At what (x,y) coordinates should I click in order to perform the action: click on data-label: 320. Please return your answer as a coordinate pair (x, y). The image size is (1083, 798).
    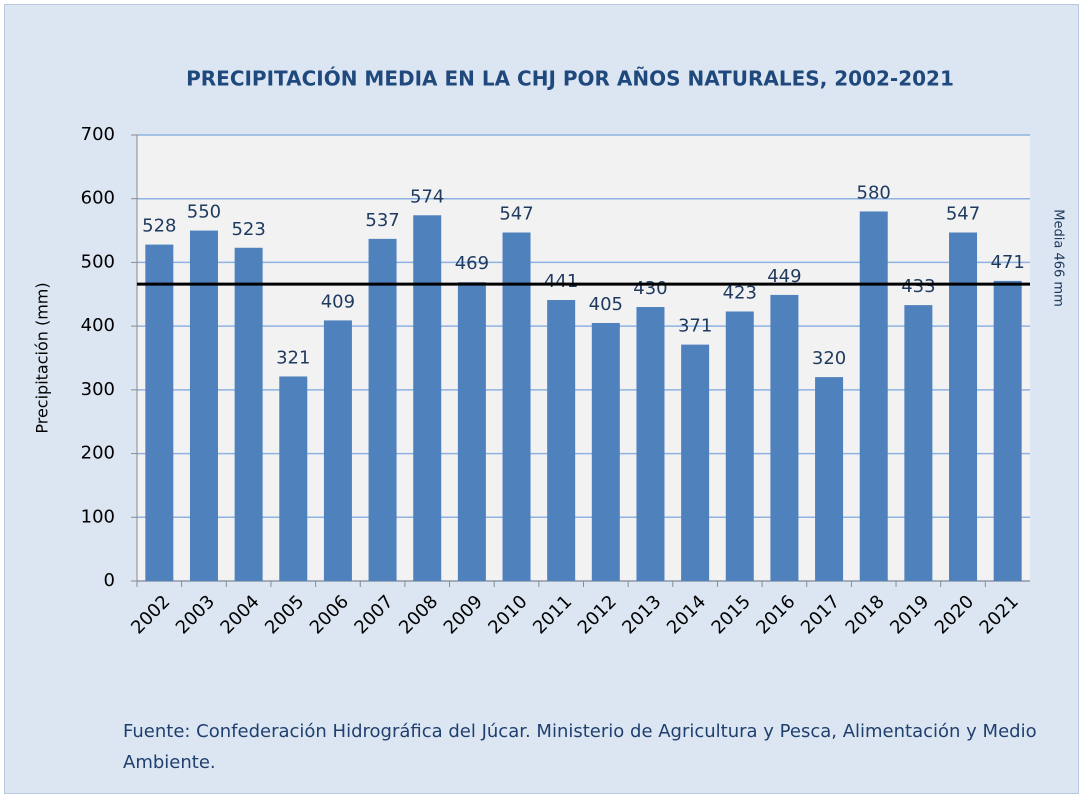
    Looking at the image, I should click on (829, 358).